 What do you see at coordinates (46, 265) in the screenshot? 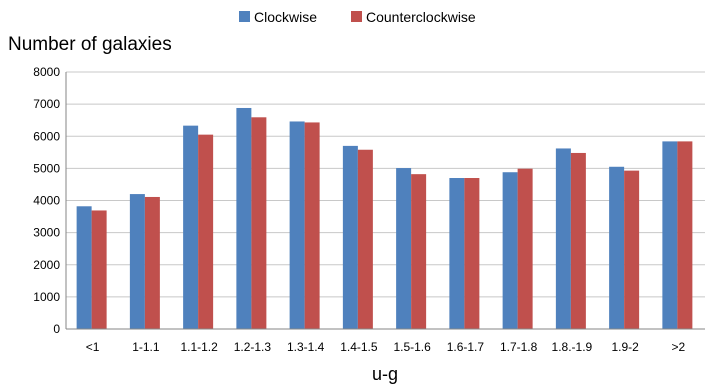
I see `y-tick-label: 2000` at bounding box center [46, 265].